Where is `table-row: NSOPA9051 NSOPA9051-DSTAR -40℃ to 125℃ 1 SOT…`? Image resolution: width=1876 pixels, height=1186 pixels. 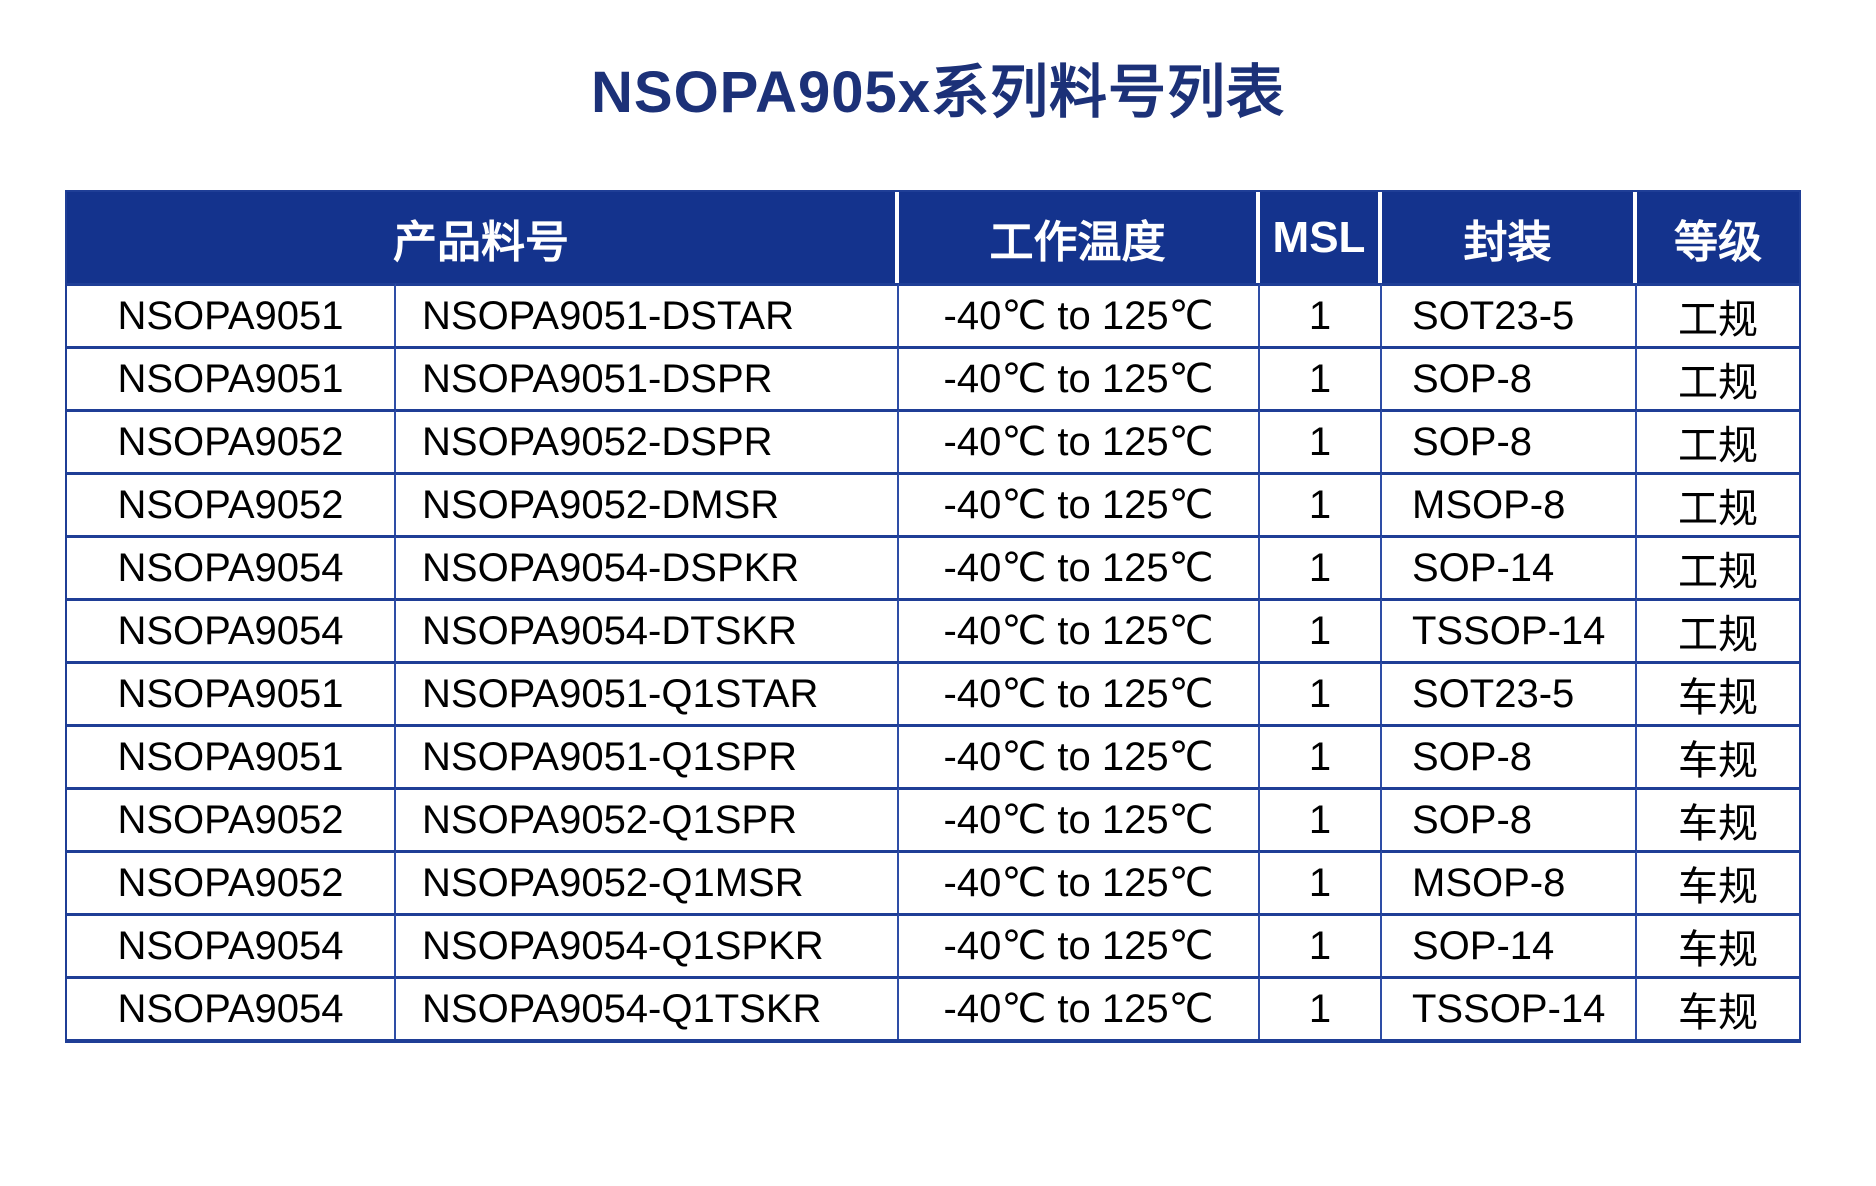
table-row: NSOPA9051 NSOPA9051-DSTAR -40℃ to 125℃ 1 SOT… is located at coordinates (933, 314).